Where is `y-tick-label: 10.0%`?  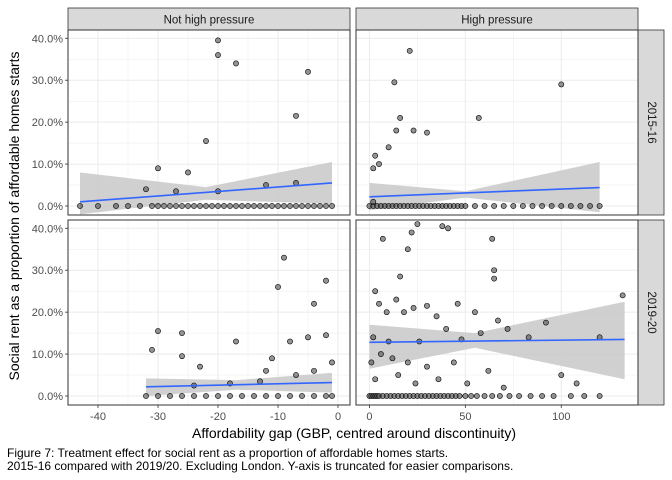 y-tick-label: 10.0% is located at coordinates (47, 165).